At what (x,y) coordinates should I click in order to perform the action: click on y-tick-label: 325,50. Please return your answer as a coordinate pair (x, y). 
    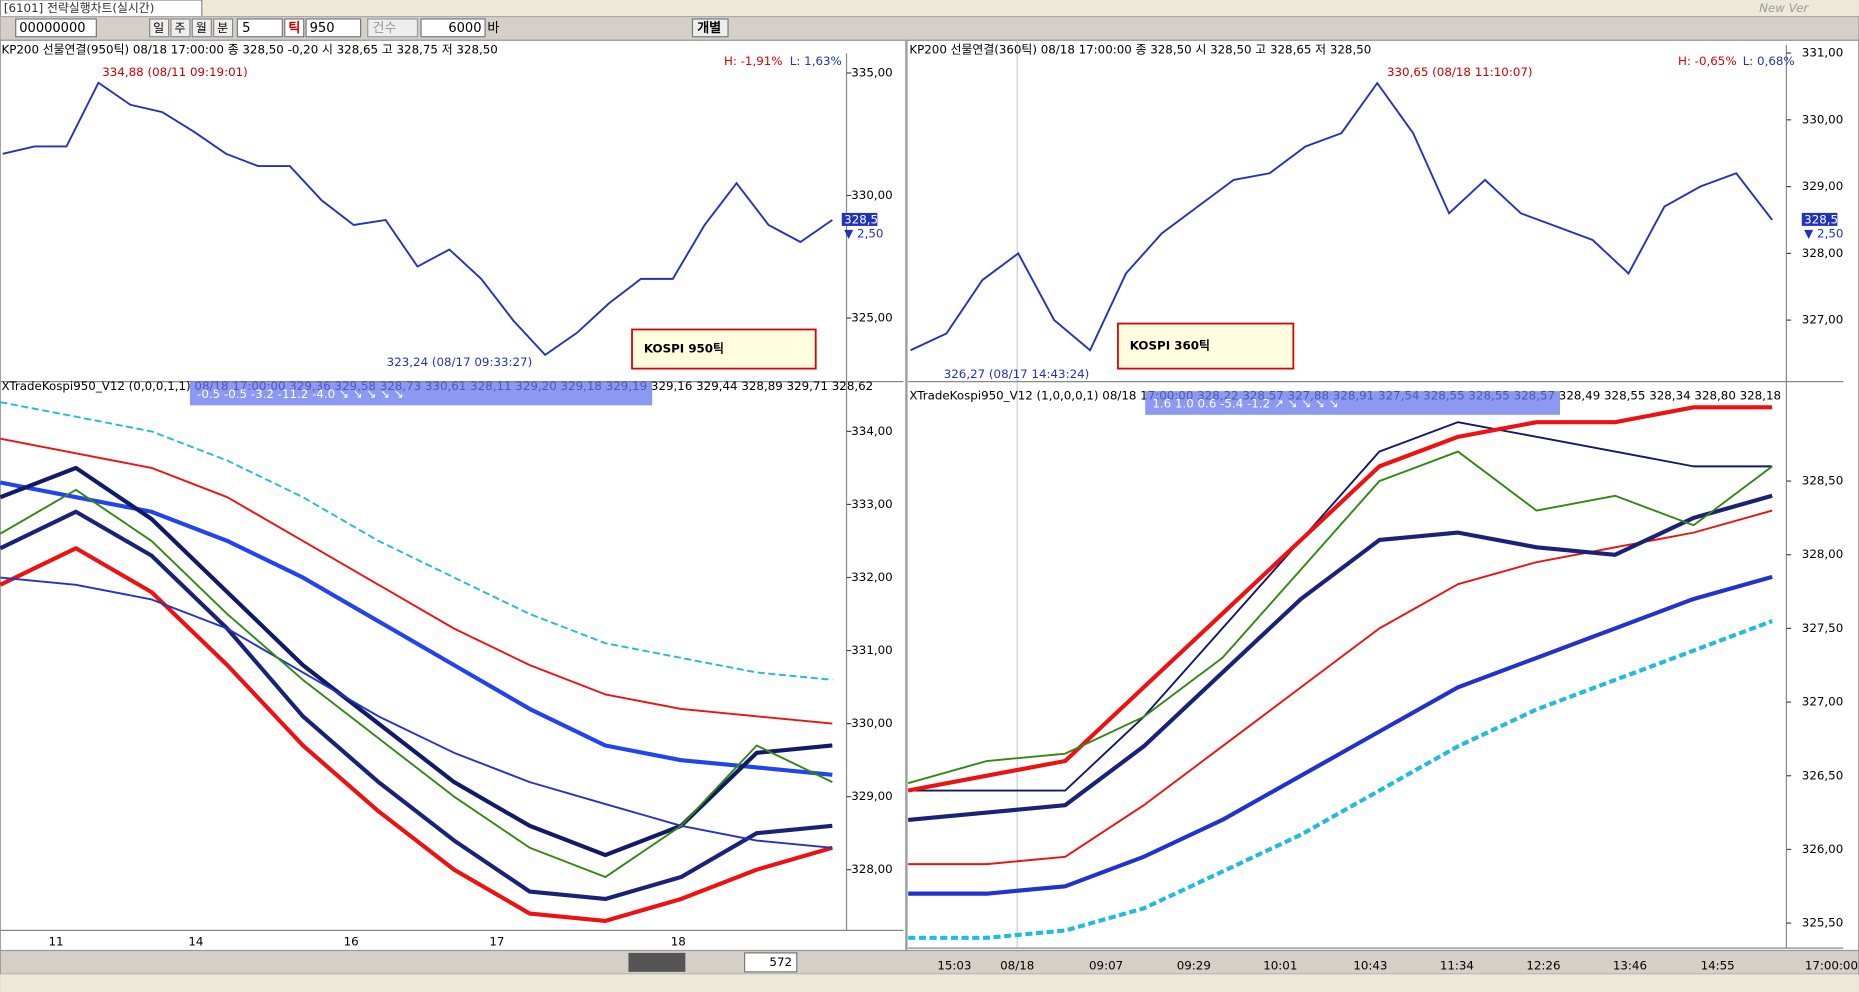
    Looking at the image, I should click on (1822, 923).